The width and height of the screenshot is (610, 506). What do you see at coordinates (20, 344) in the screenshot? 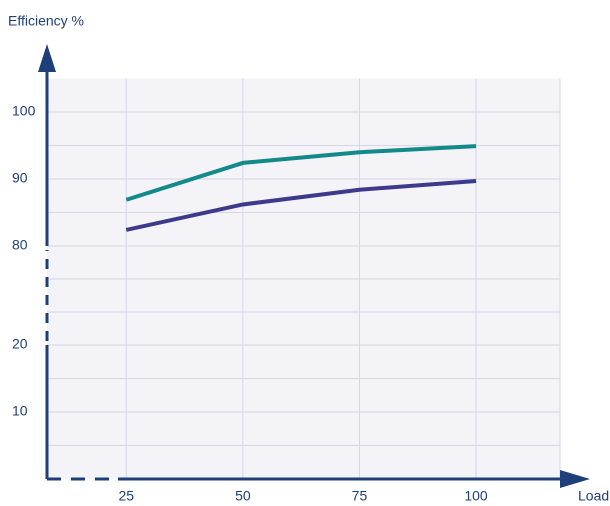
I see `y-tick-label: 20` at bounding box center [20, 344].